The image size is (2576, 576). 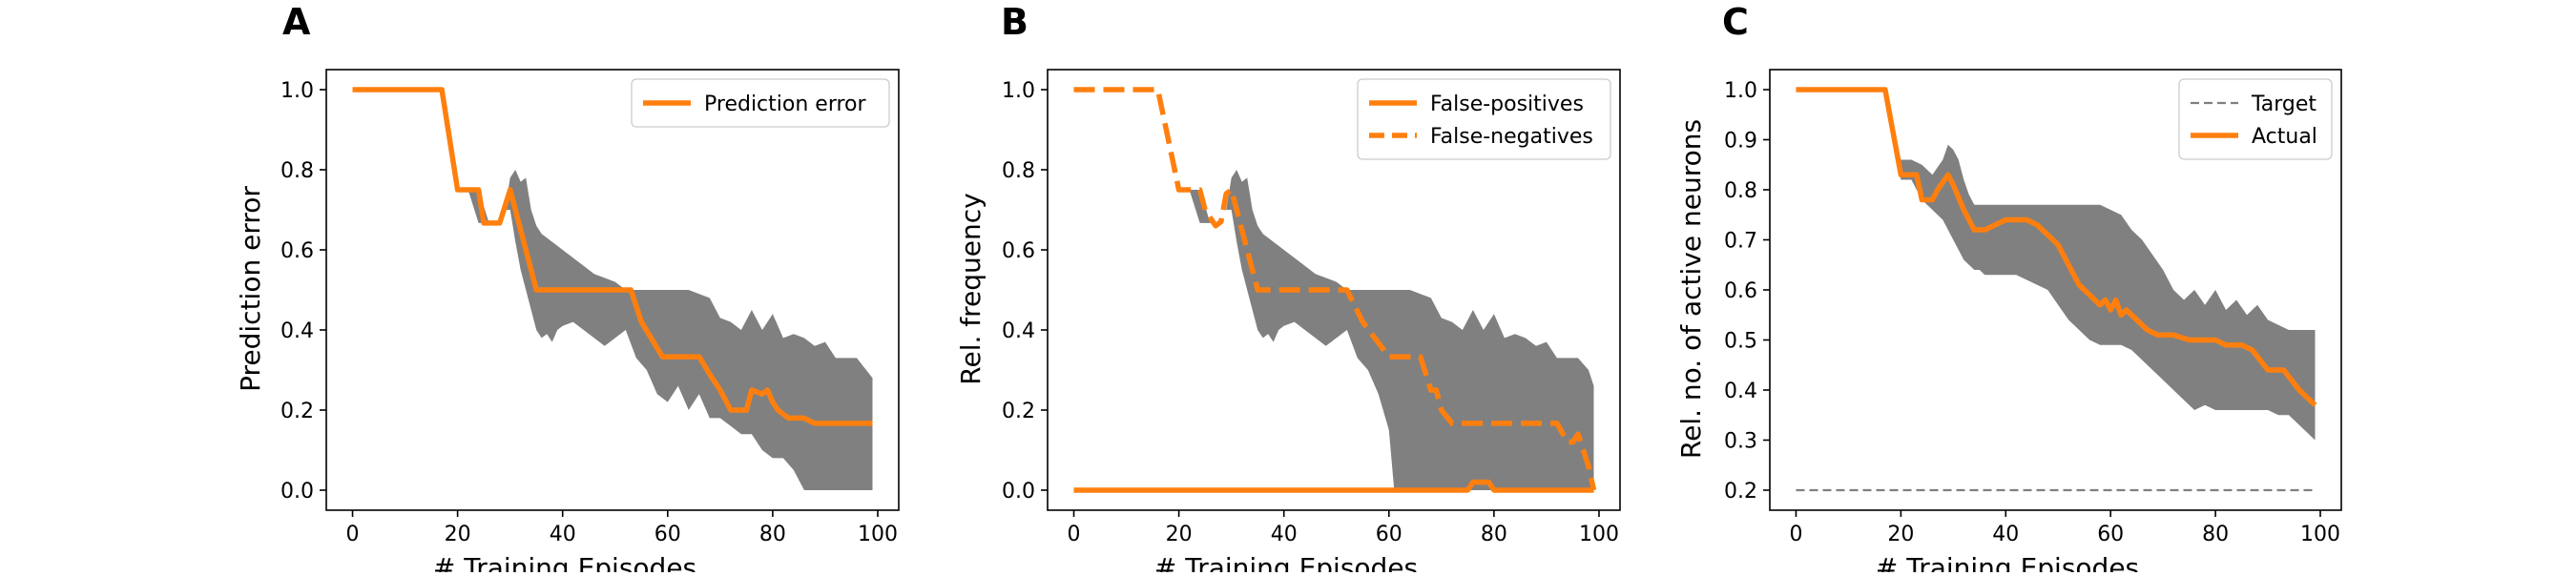 What do you see at coordinates (1740, 242) in the screenshot?
I see `y-tick-label: 0.7` at bounding box center [1740, 242].